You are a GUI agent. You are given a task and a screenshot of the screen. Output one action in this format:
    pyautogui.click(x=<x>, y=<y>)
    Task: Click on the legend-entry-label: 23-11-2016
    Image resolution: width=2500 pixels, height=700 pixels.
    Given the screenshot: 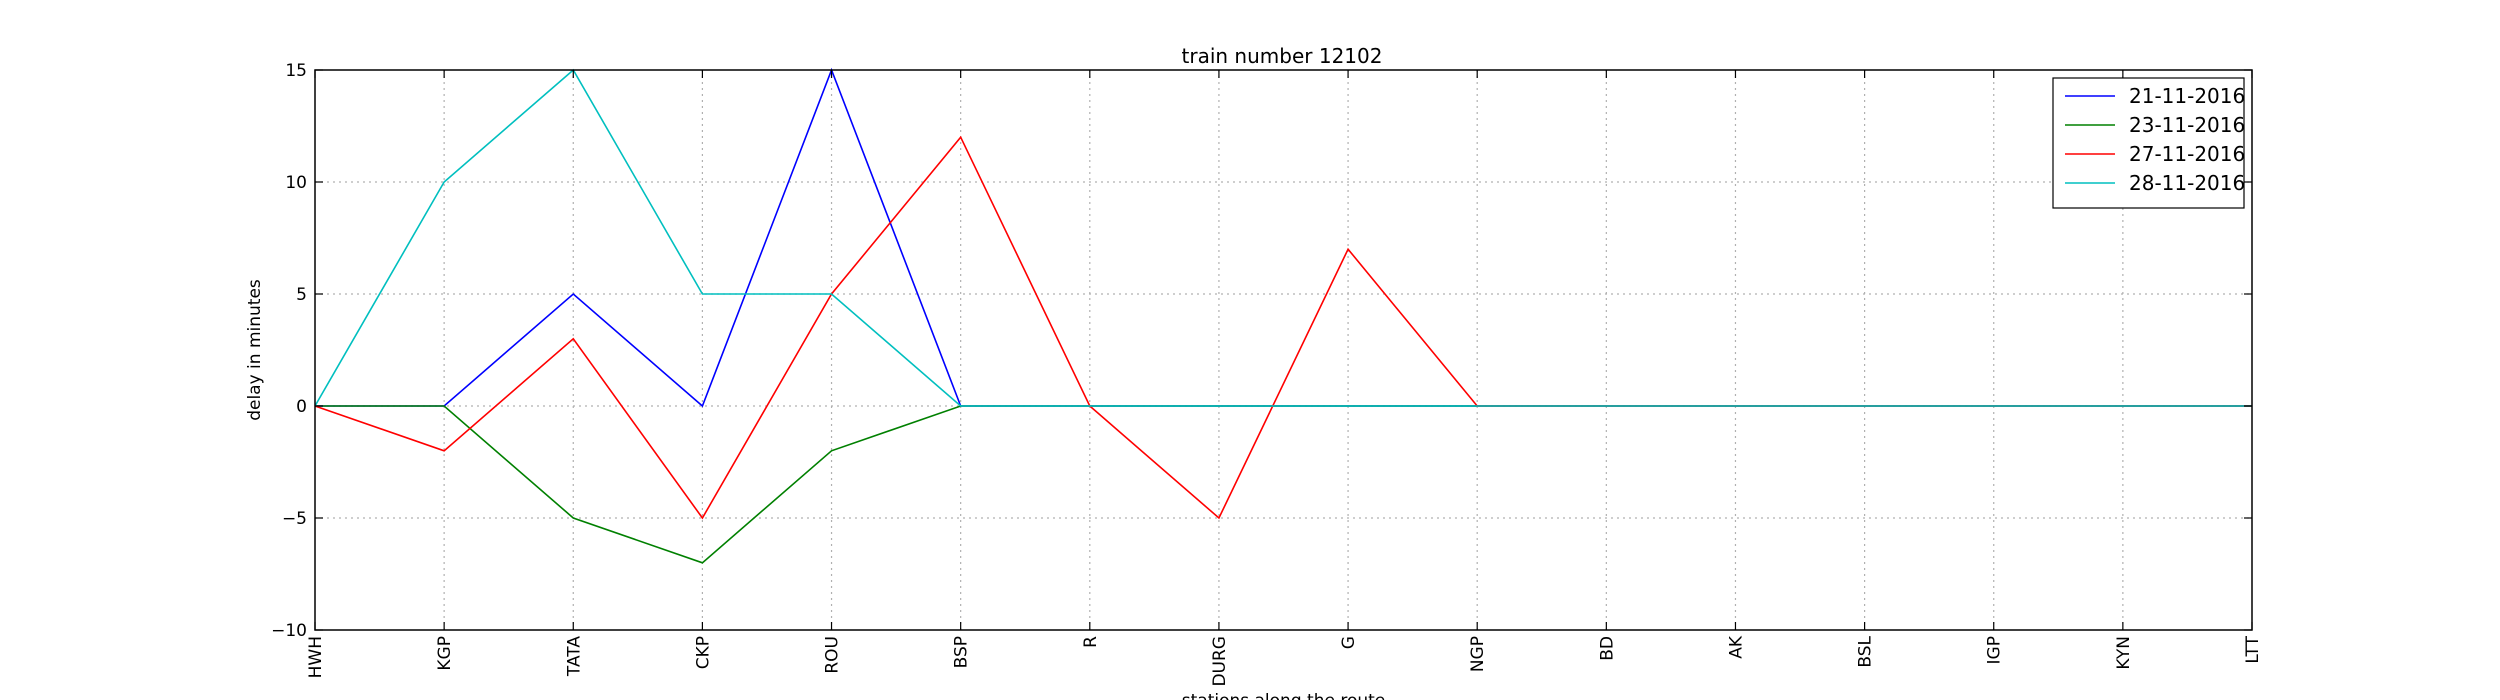 What is the action you would take?
    pyautogui.click(x=2187, y=125)
    